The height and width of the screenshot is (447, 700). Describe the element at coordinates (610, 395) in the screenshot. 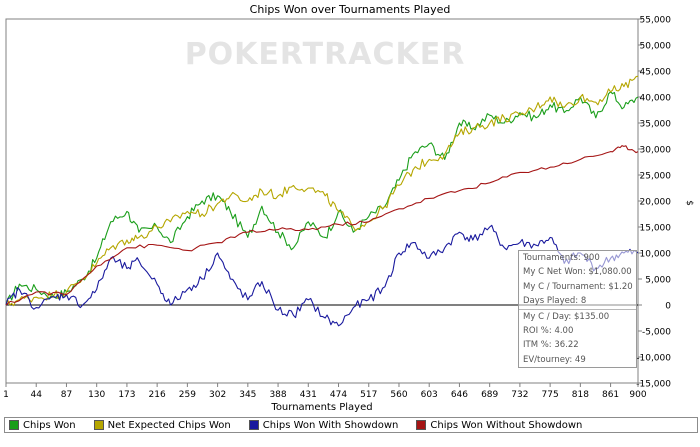

I see `x-tick-label: 861` at that location.